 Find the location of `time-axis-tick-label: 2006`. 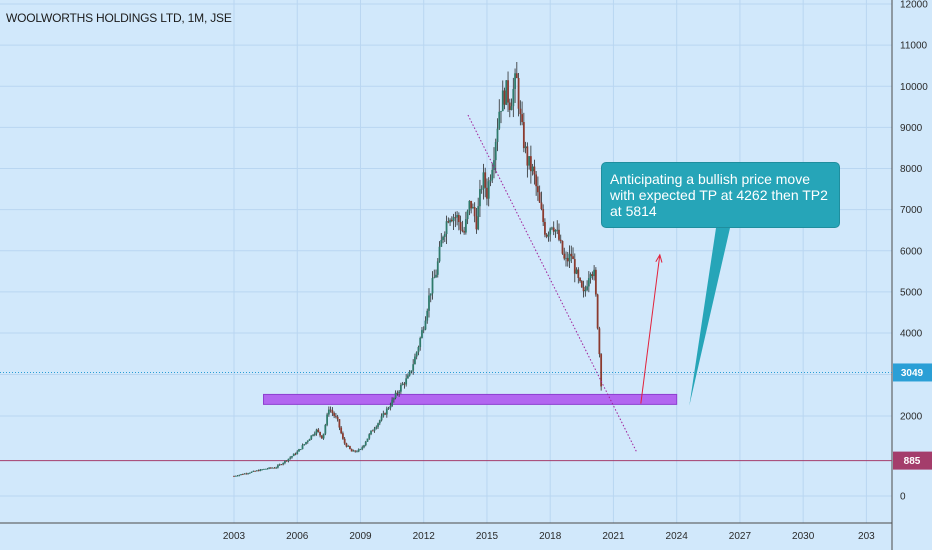

time-axis-tick-label: 2006 is located at coordinates (297, 536).